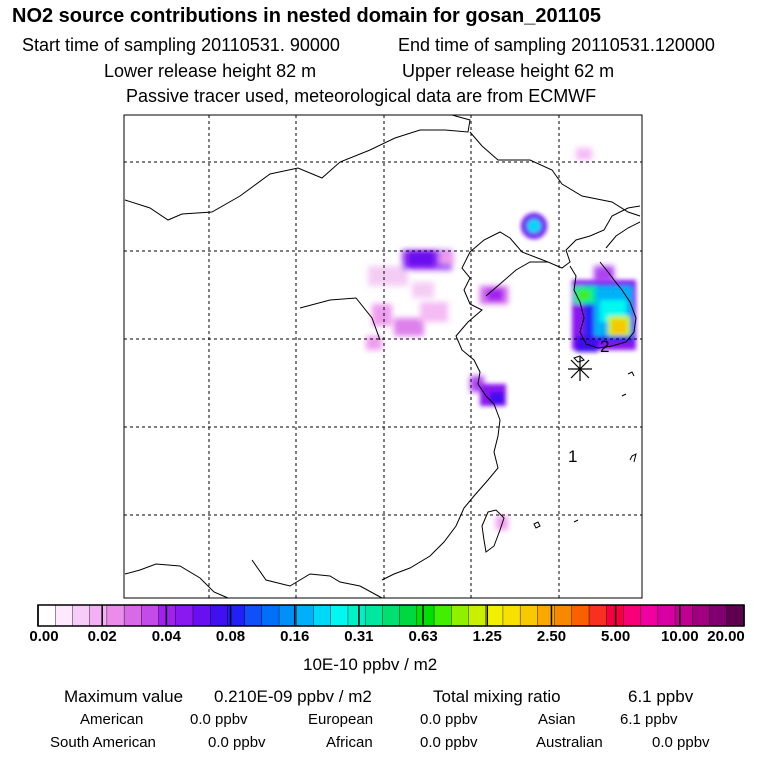 The width and height of the screenshot is (768, 768). Describe the element at coordinates (493, 531) in the screenshot. I see `island-taiwan` at that location.